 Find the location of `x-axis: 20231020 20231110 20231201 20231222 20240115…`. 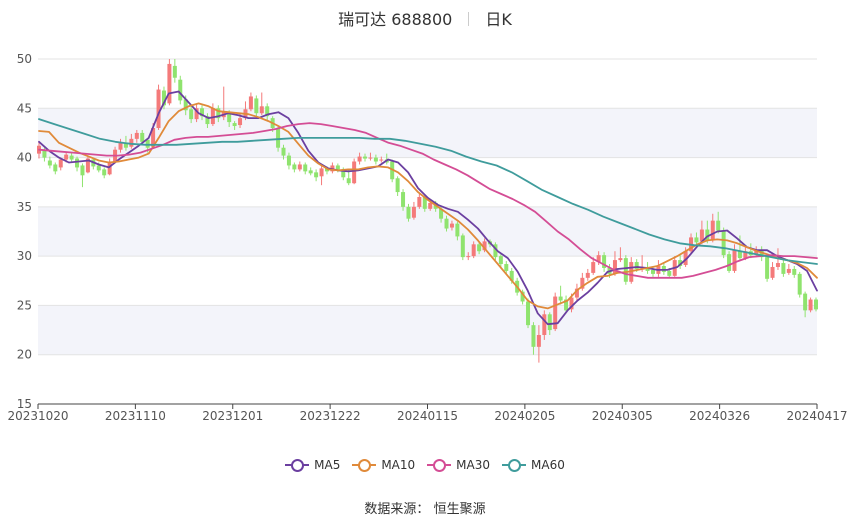

x-axis: 20231020 20231110 20231201 20231222 20240115… is located at coordinates (427, 413).